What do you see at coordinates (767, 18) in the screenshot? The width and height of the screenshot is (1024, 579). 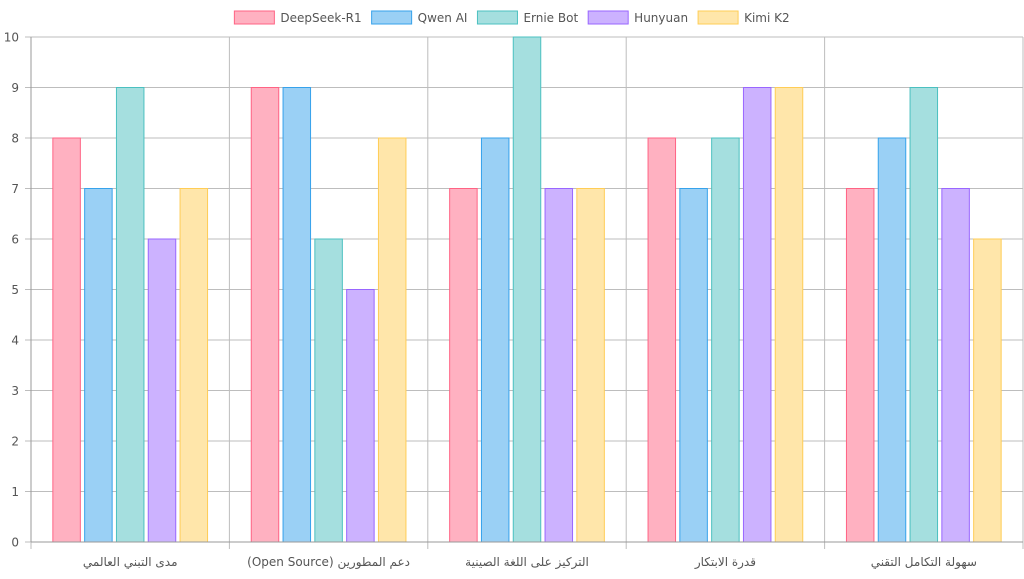 I see `legend-label: Kimi K2` at bounding box center [767, 18].